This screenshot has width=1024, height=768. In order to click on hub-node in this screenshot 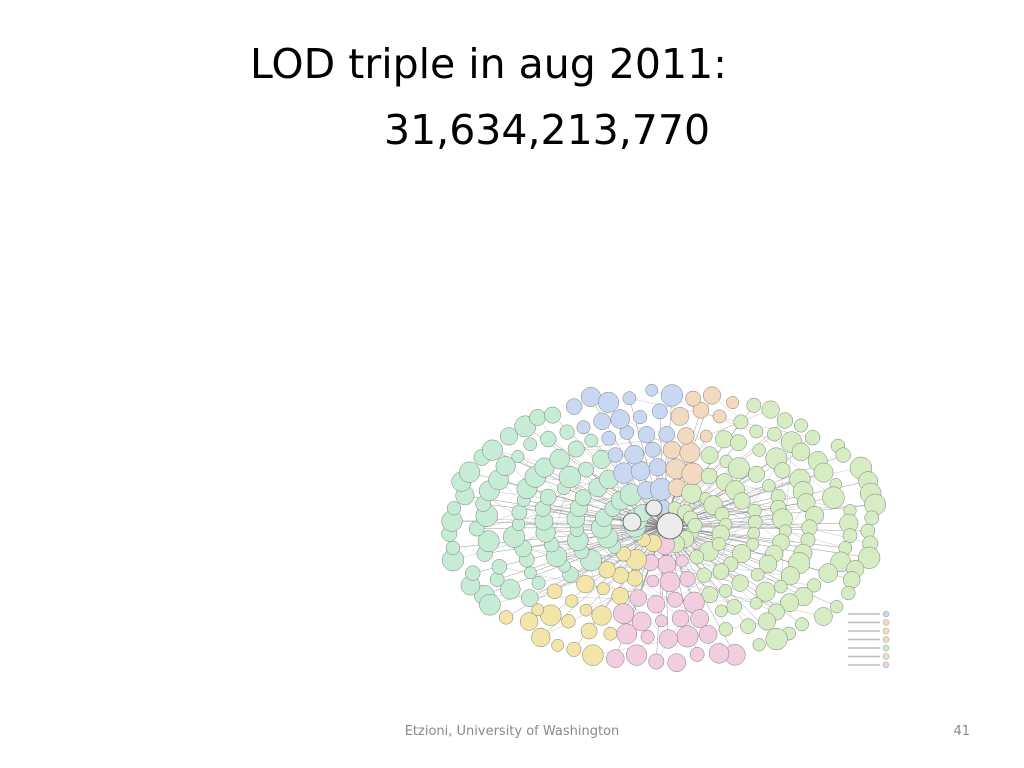, I will do `click(632, 522)`.